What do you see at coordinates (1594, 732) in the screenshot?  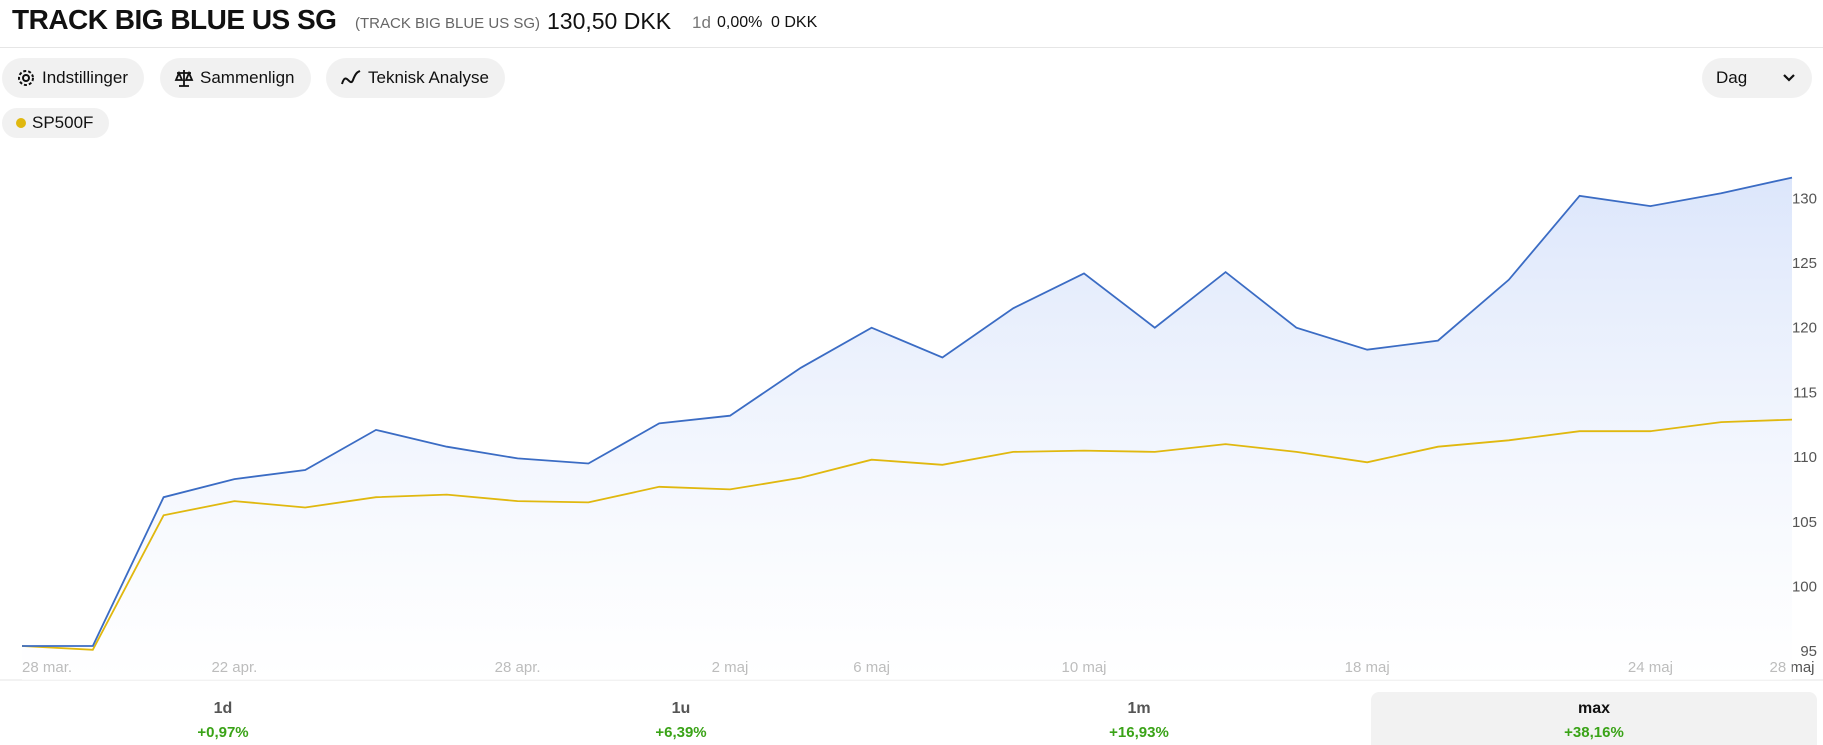 I see `period-change: +38,16%` at bounding box center [1594, 732].